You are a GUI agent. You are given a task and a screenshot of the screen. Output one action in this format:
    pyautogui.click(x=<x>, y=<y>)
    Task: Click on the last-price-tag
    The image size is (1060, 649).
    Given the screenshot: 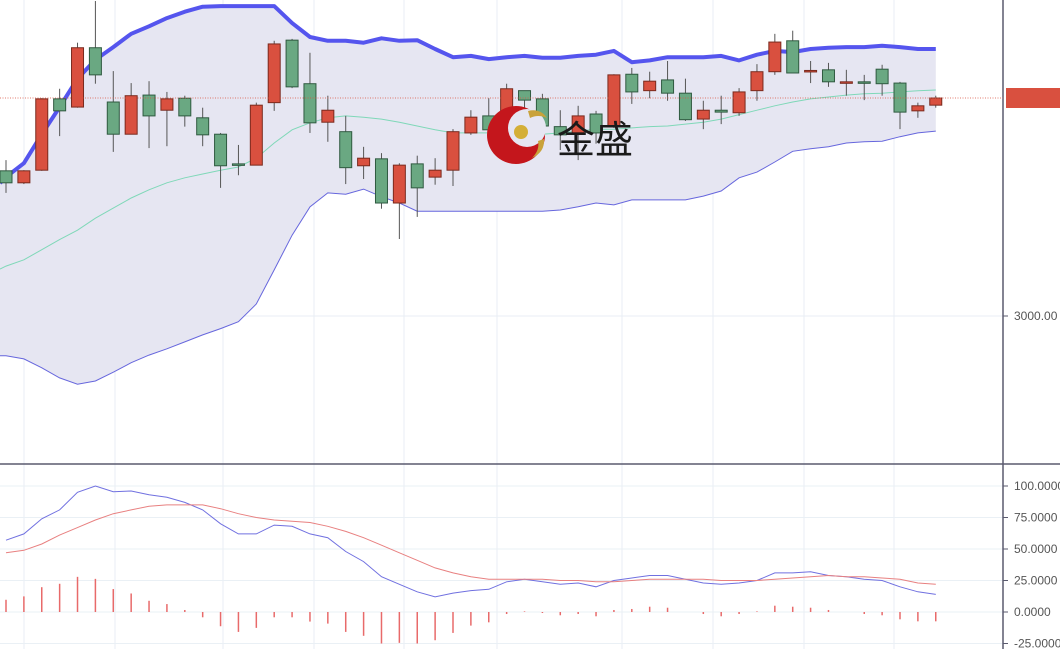 What is the action you would take?
    pyautogui.click(x=1033, y=98)
    